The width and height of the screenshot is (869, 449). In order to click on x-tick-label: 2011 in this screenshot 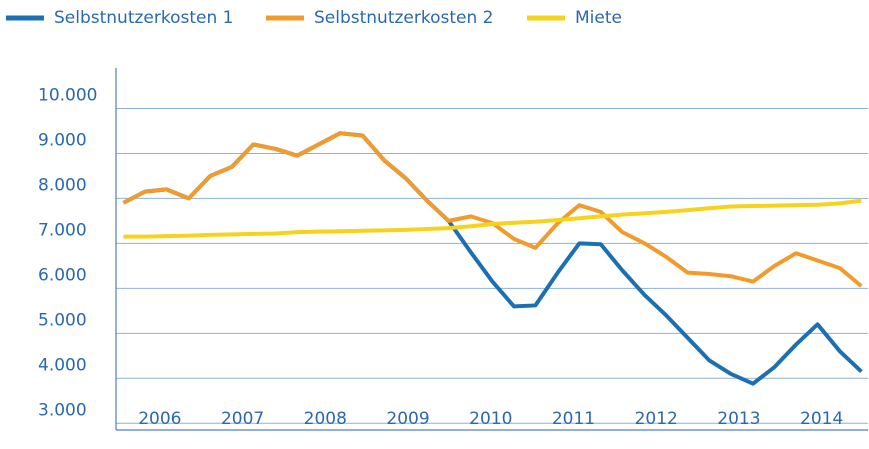, I will do `click(573, 419)`.